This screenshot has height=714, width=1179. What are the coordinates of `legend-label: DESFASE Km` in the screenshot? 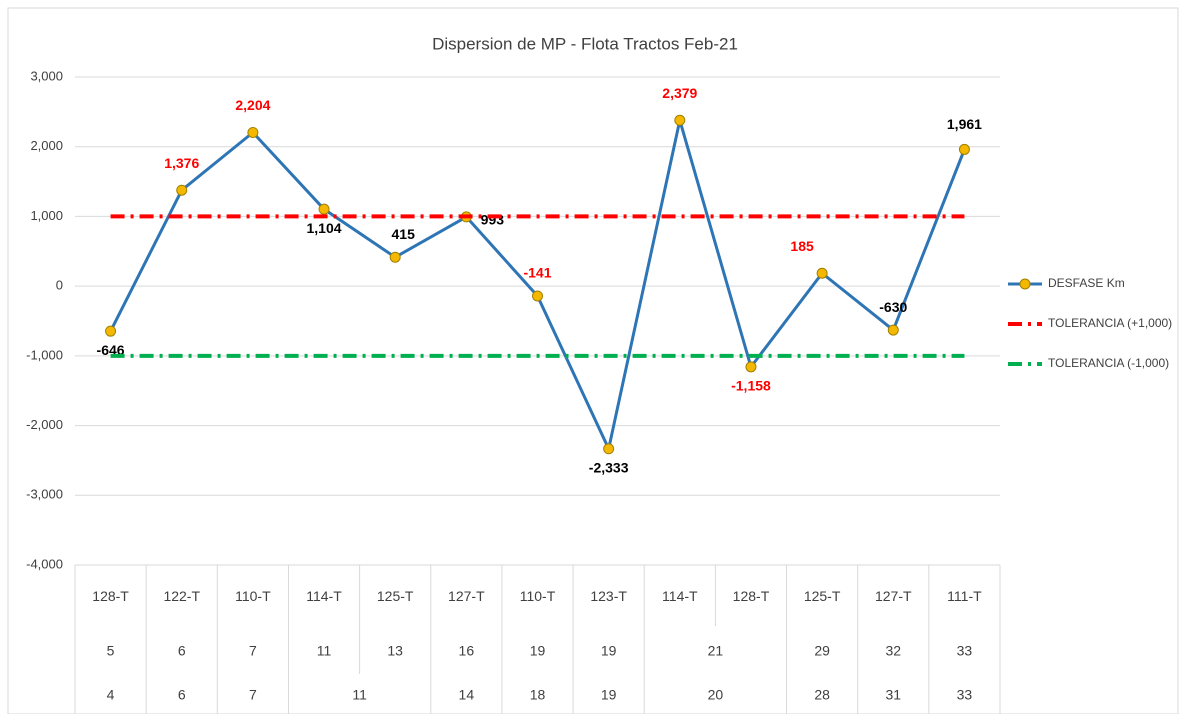 It's located at (1086, 283).